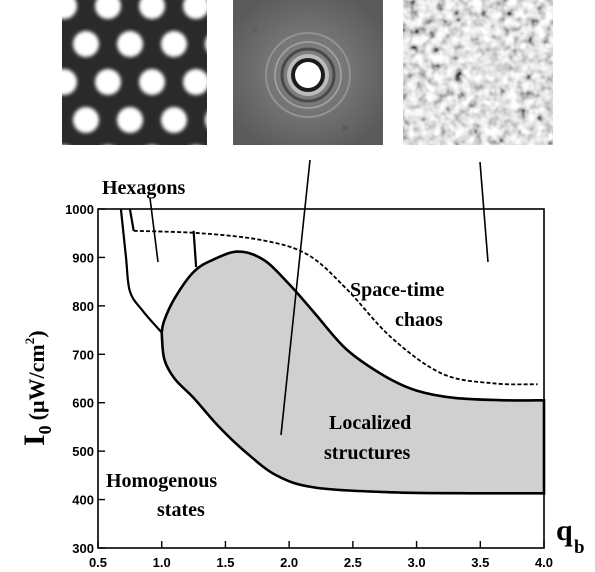 Image resolution: width=595 pixels, height=572 pixels. Describe the element at coordinates (154, 230) in the screenshot. I see `pointer-hexagons` at that location.